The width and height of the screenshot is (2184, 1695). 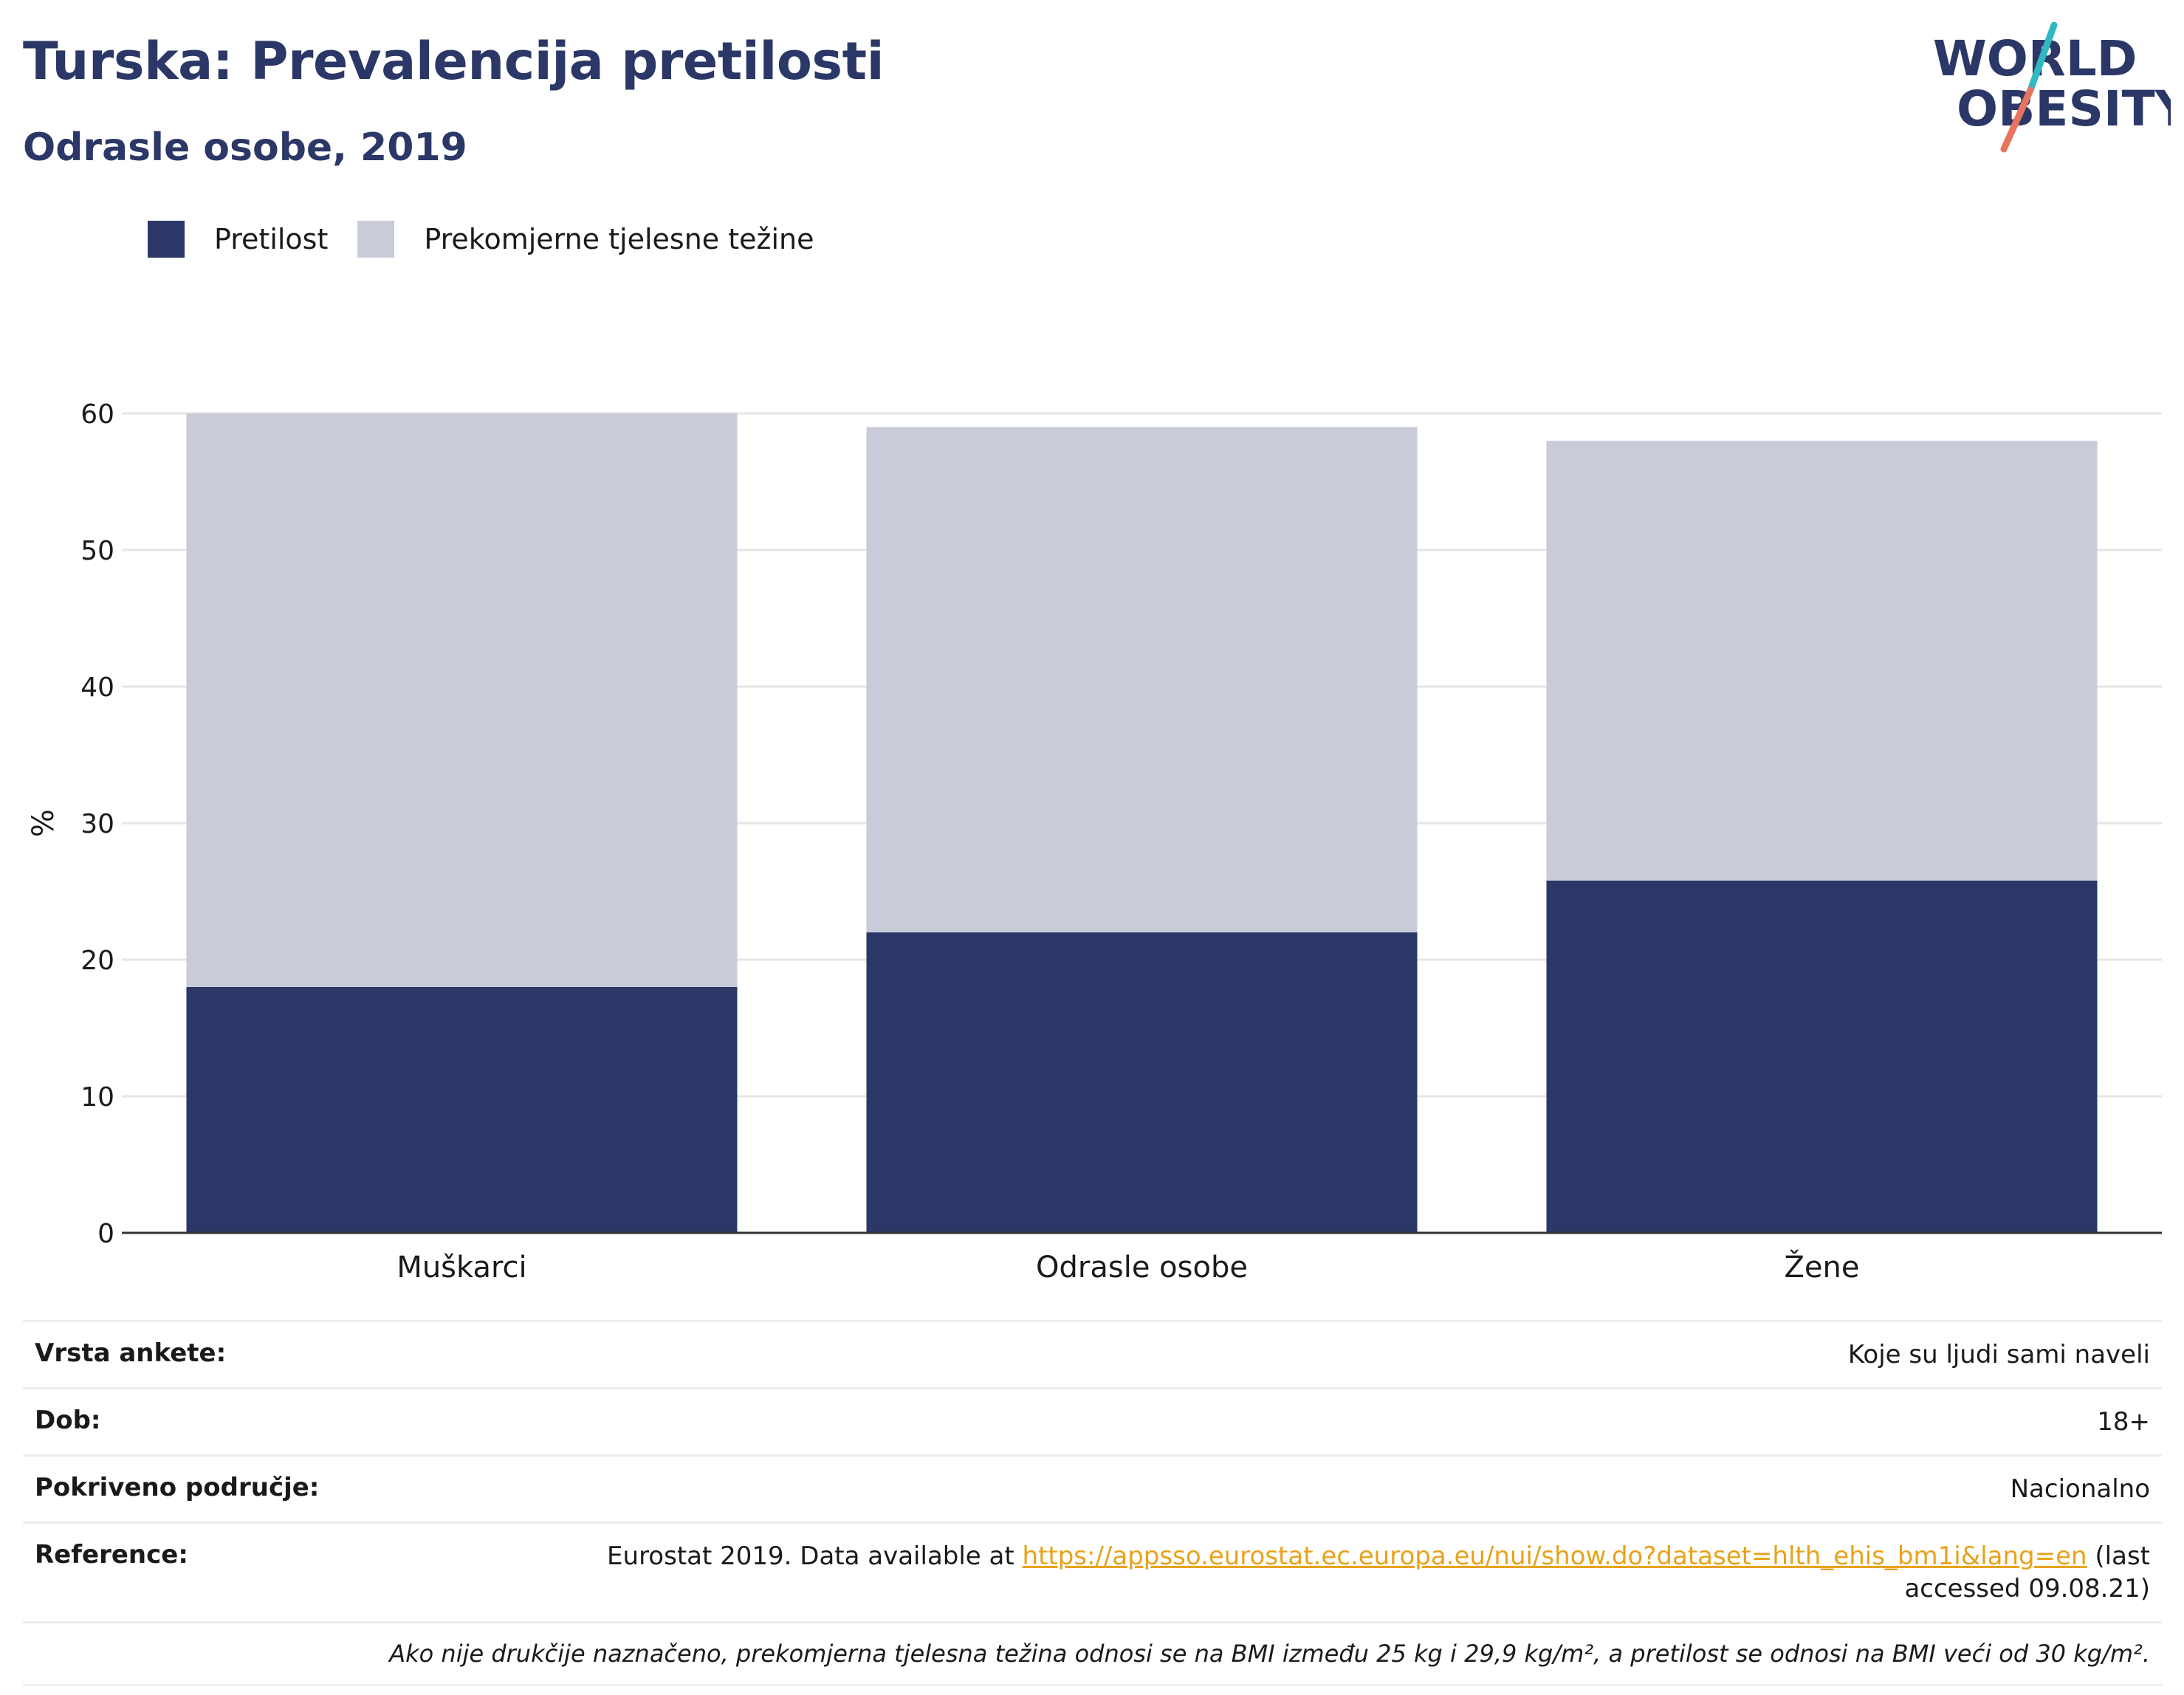 I want to click on info-key: Dob:, so click(x=68, y=1420).